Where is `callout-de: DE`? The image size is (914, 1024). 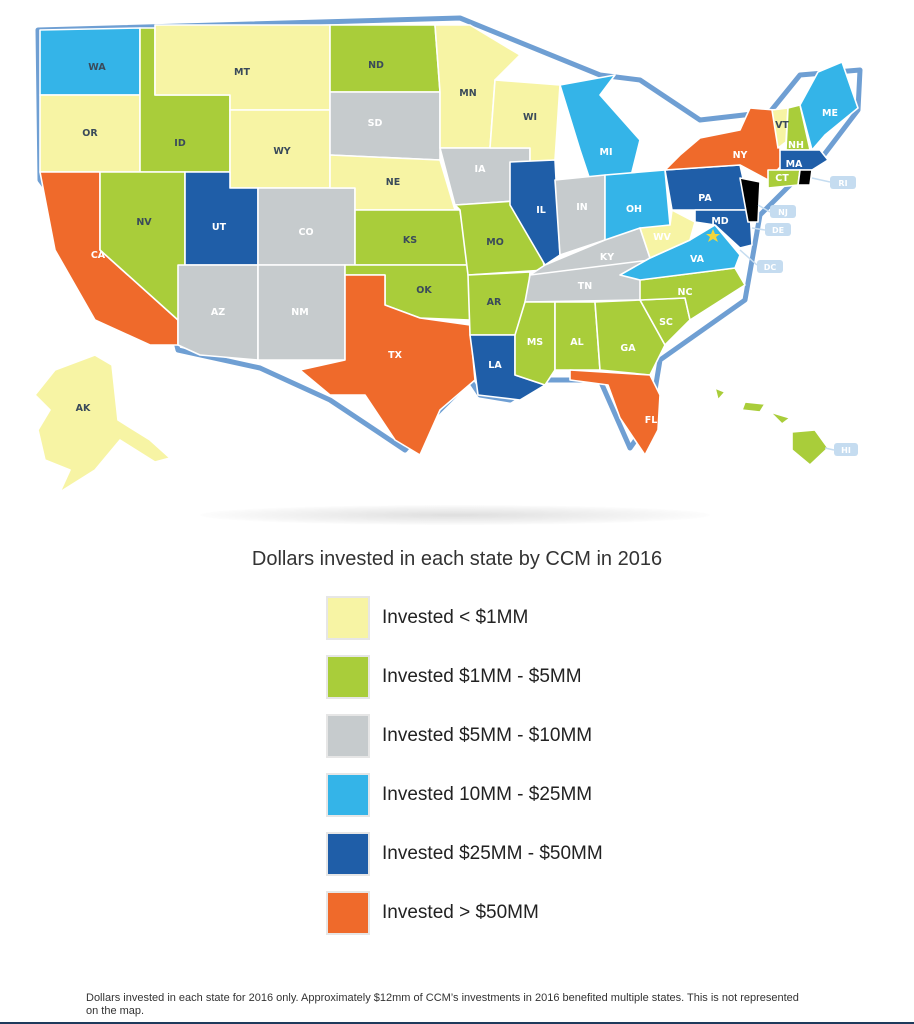
callout-de: DE is located at coordinates (771, 229).